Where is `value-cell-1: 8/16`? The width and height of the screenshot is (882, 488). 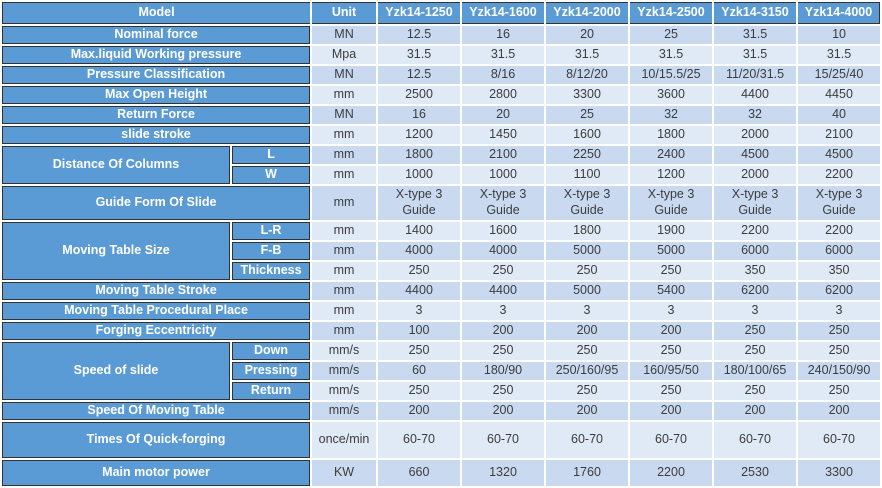 value-cell-1: 8/16 is located at coordinates (503, 75).